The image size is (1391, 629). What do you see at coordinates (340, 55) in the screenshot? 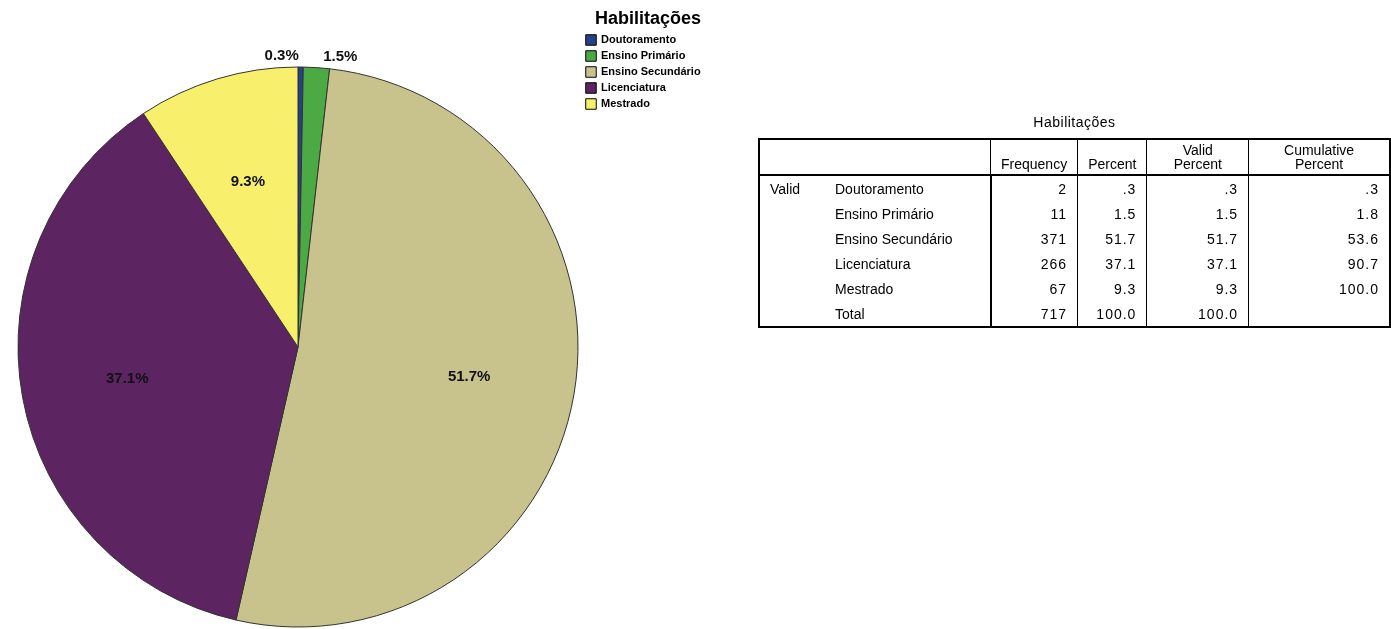
I see `data-label: 1.5%` at bounding box center [340, 55].